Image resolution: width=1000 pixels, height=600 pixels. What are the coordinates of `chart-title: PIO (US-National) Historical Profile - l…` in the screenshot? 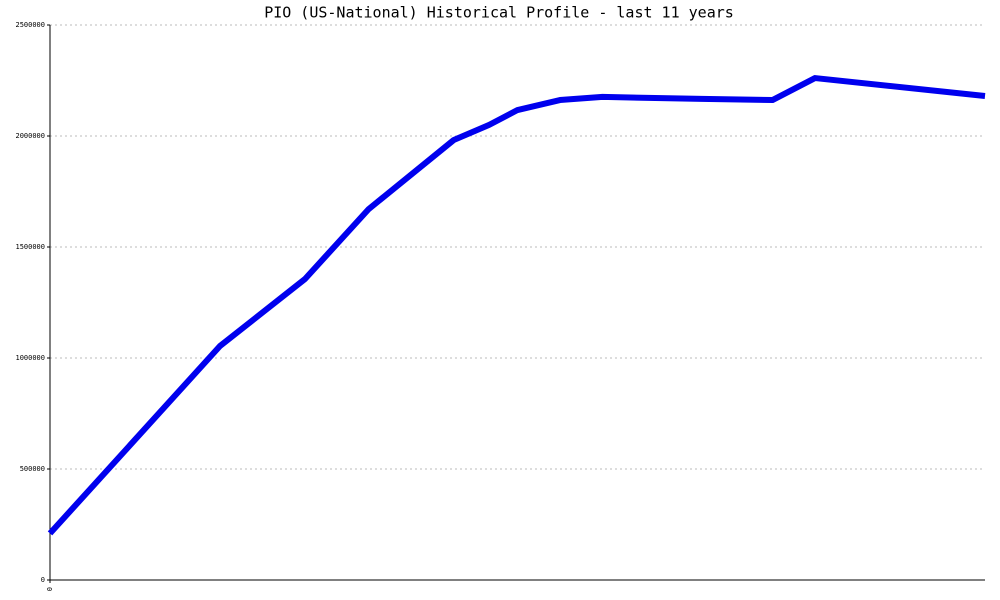 It's located at (499, 13).